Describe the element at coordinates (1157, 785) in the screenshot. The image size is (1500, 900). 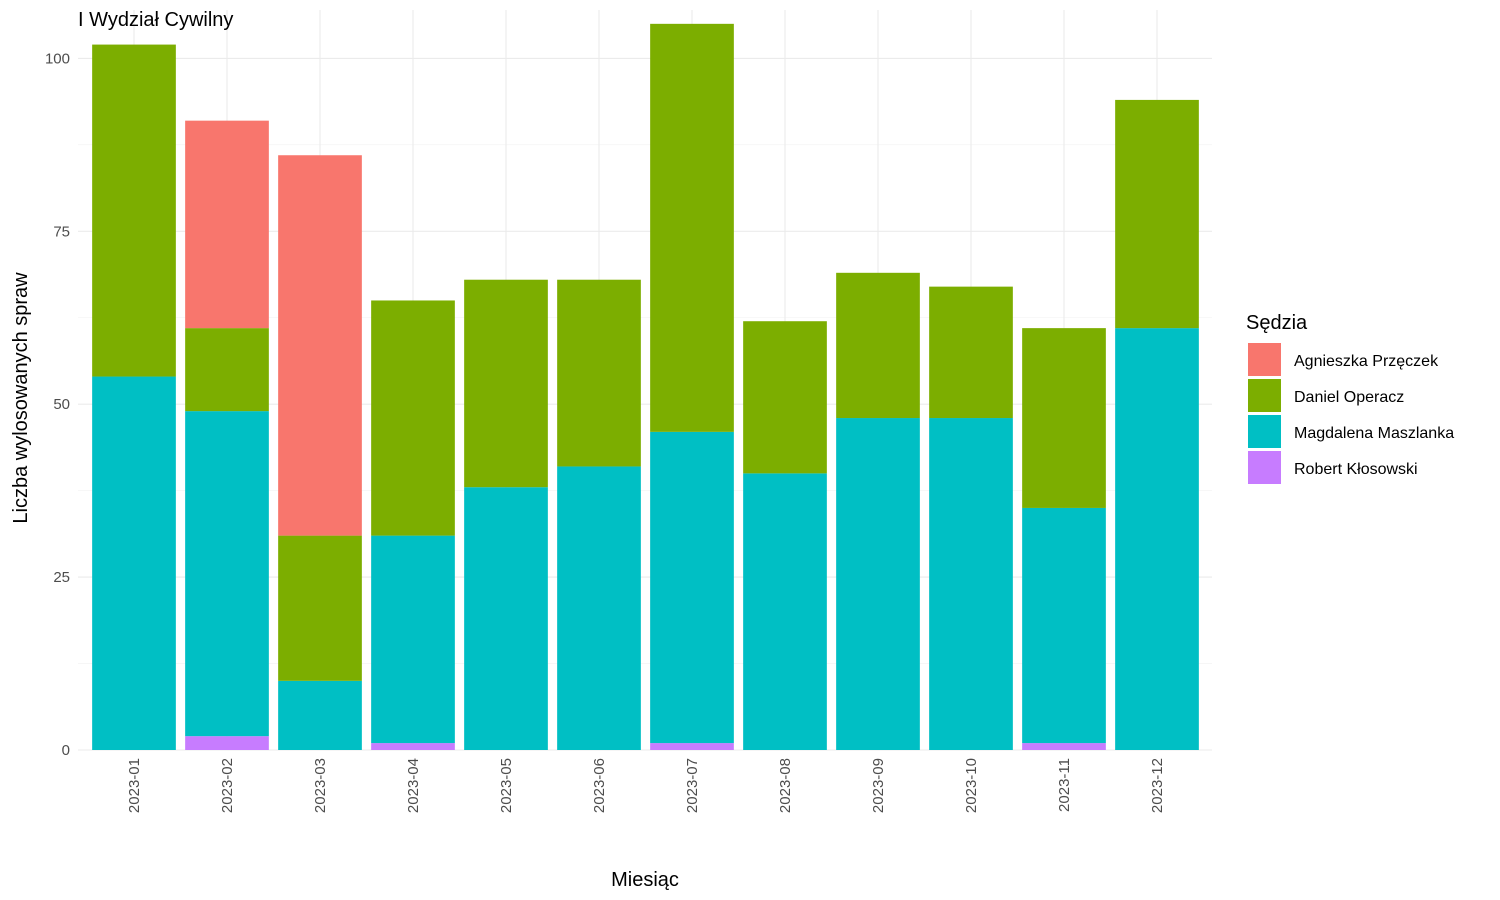
I see `x-tick-label: 2023-12` at that location.